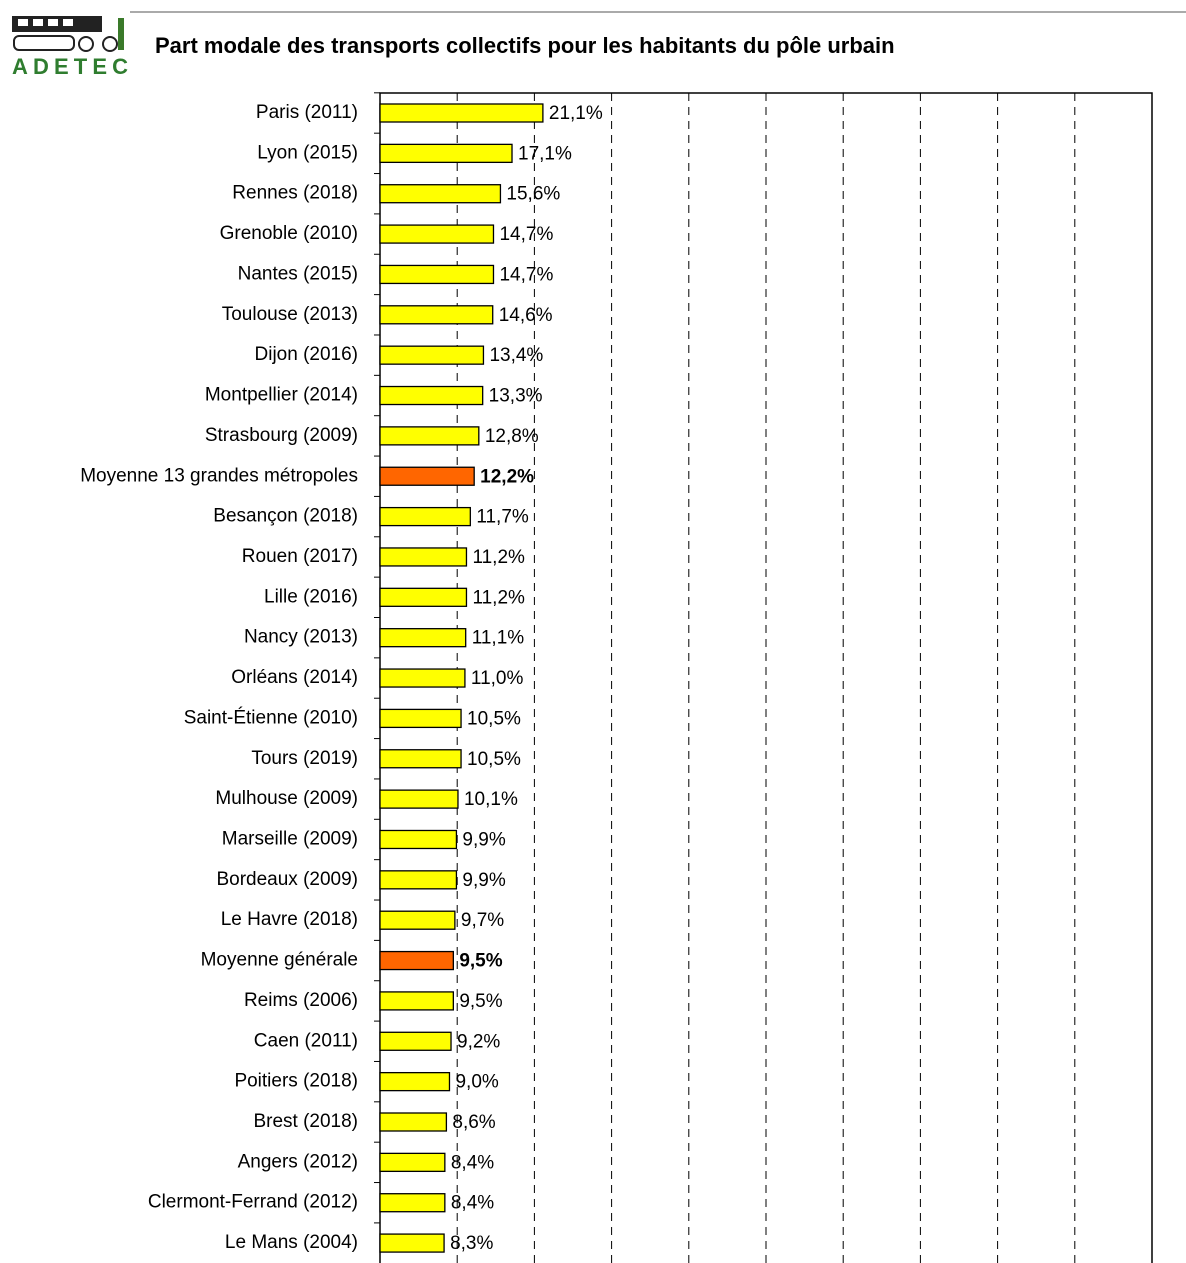  Describe the element at coordinates (301, 637) in the screenshot. I see `category-label: Nancy (2013)` at that location.